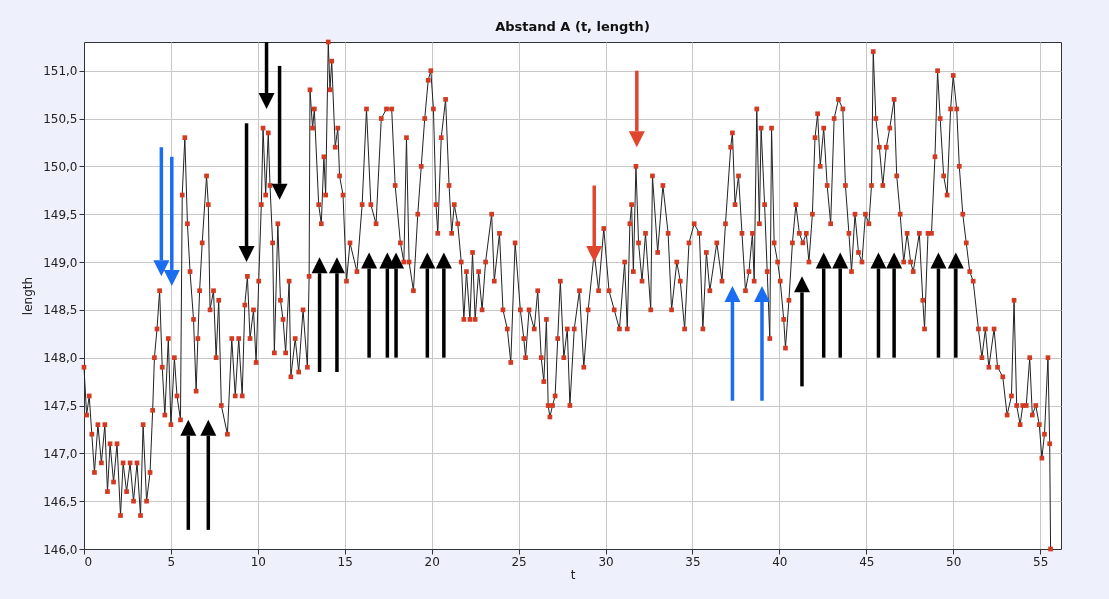 The image size is (1109, 599). I want to click on x-tick-label: 5, so click(171, 561).